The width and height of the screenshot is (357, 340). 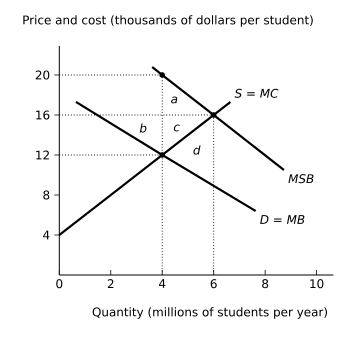 What do you see at coordinates (282, 219) in the screenshot?
I see `series-label: D = MB` at bounding box center [282, 219].